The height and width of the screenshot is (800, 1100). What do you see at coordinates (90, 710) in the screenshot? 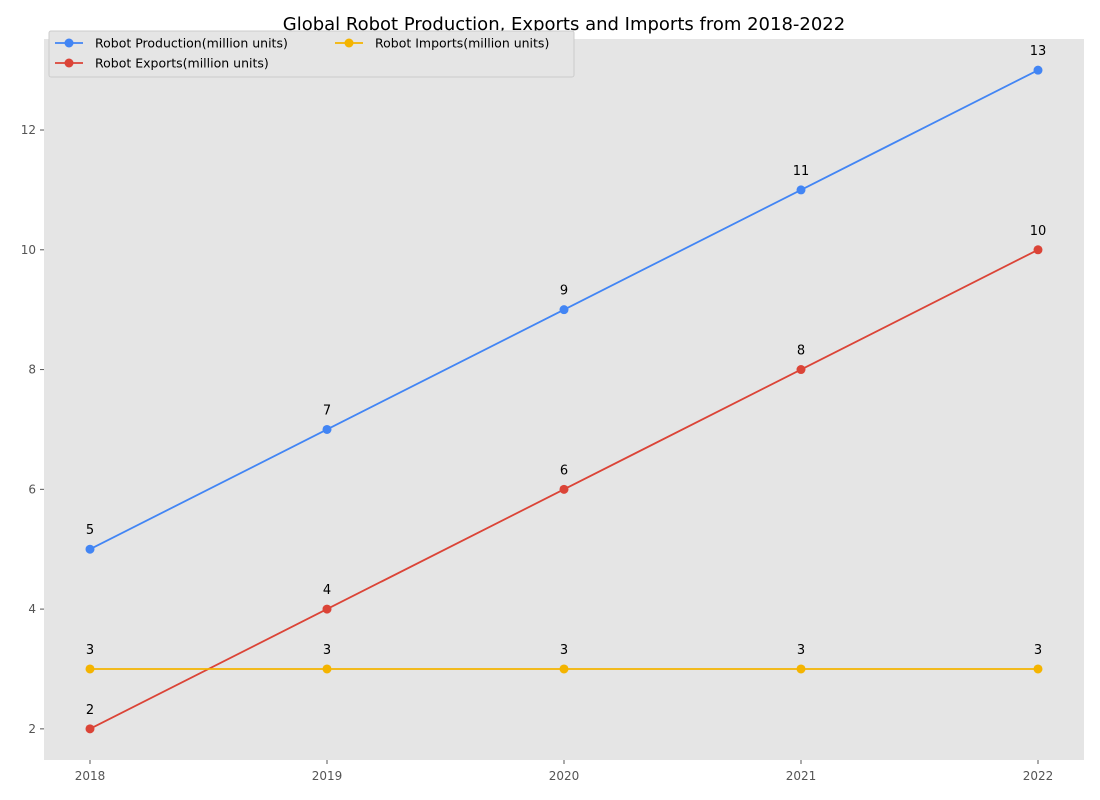
I see `data-label: 2` at bounding box center [90, 710].